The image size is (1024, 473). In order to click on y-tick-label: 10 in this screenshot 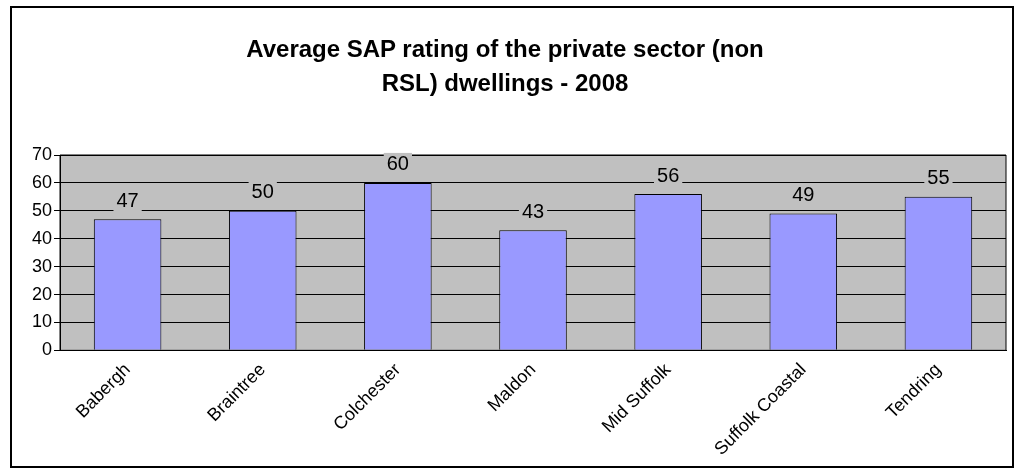, I will do `click(42, 321)`.